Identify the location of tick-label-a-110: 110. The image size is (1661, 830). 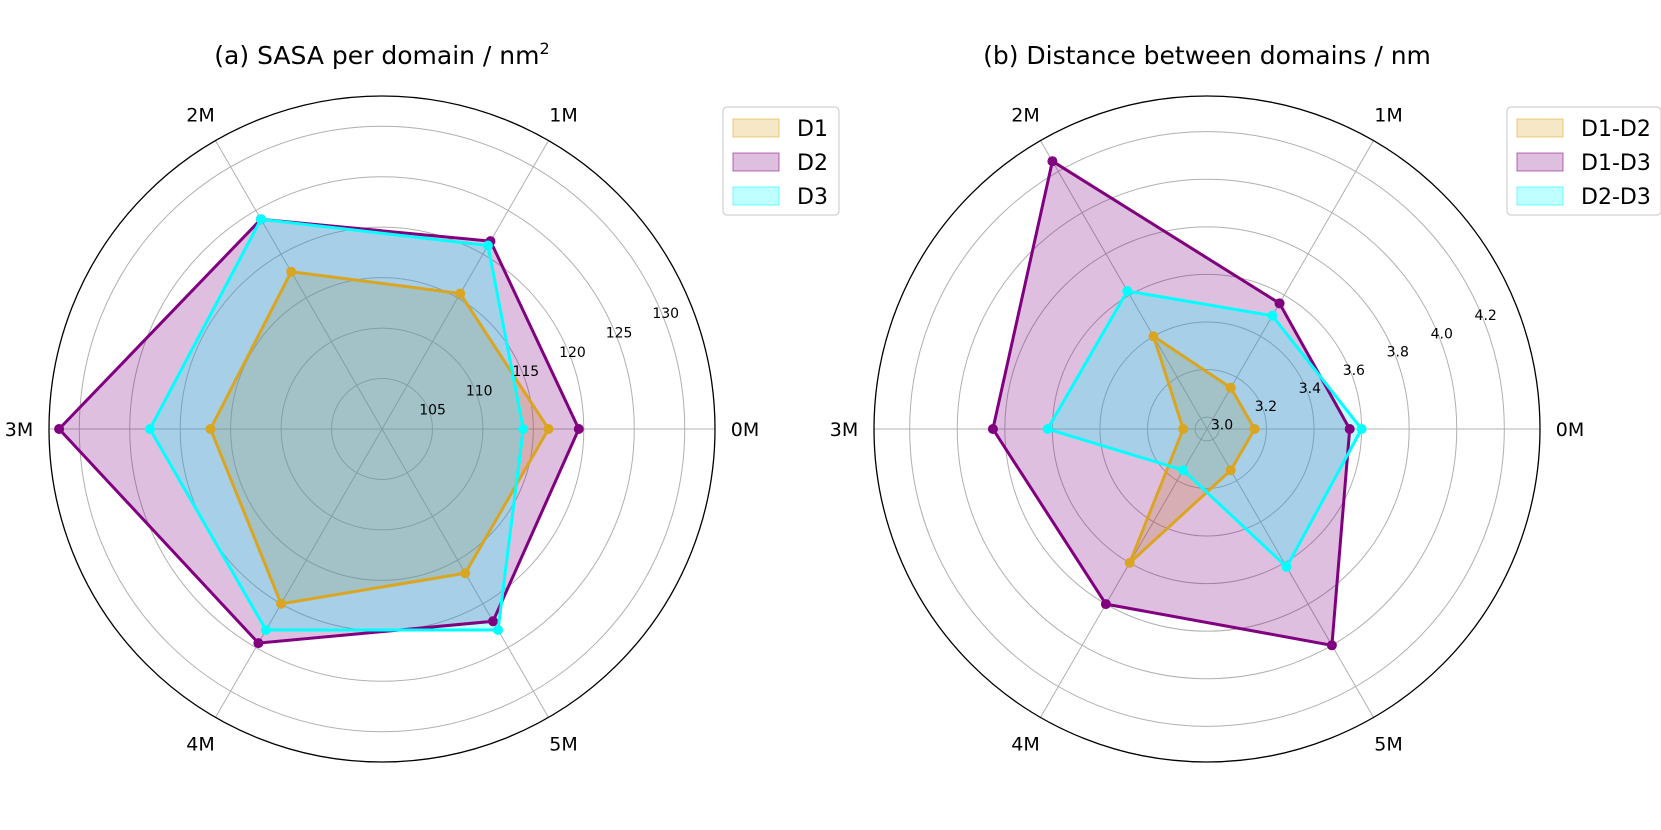
(479, 391).